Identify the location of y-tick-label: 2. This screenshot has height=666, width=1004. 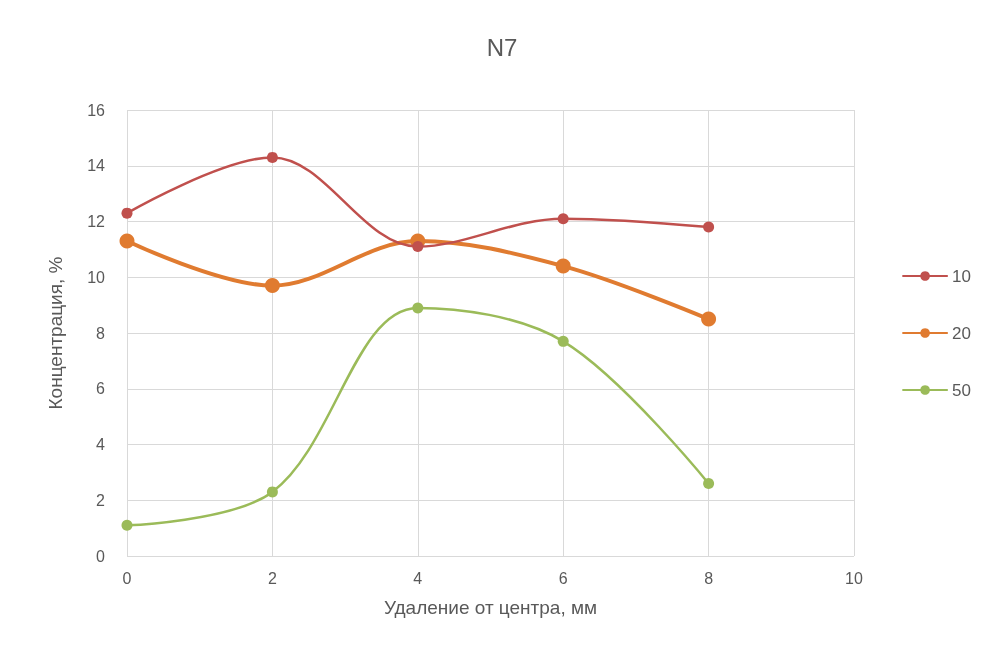
(101, 500).